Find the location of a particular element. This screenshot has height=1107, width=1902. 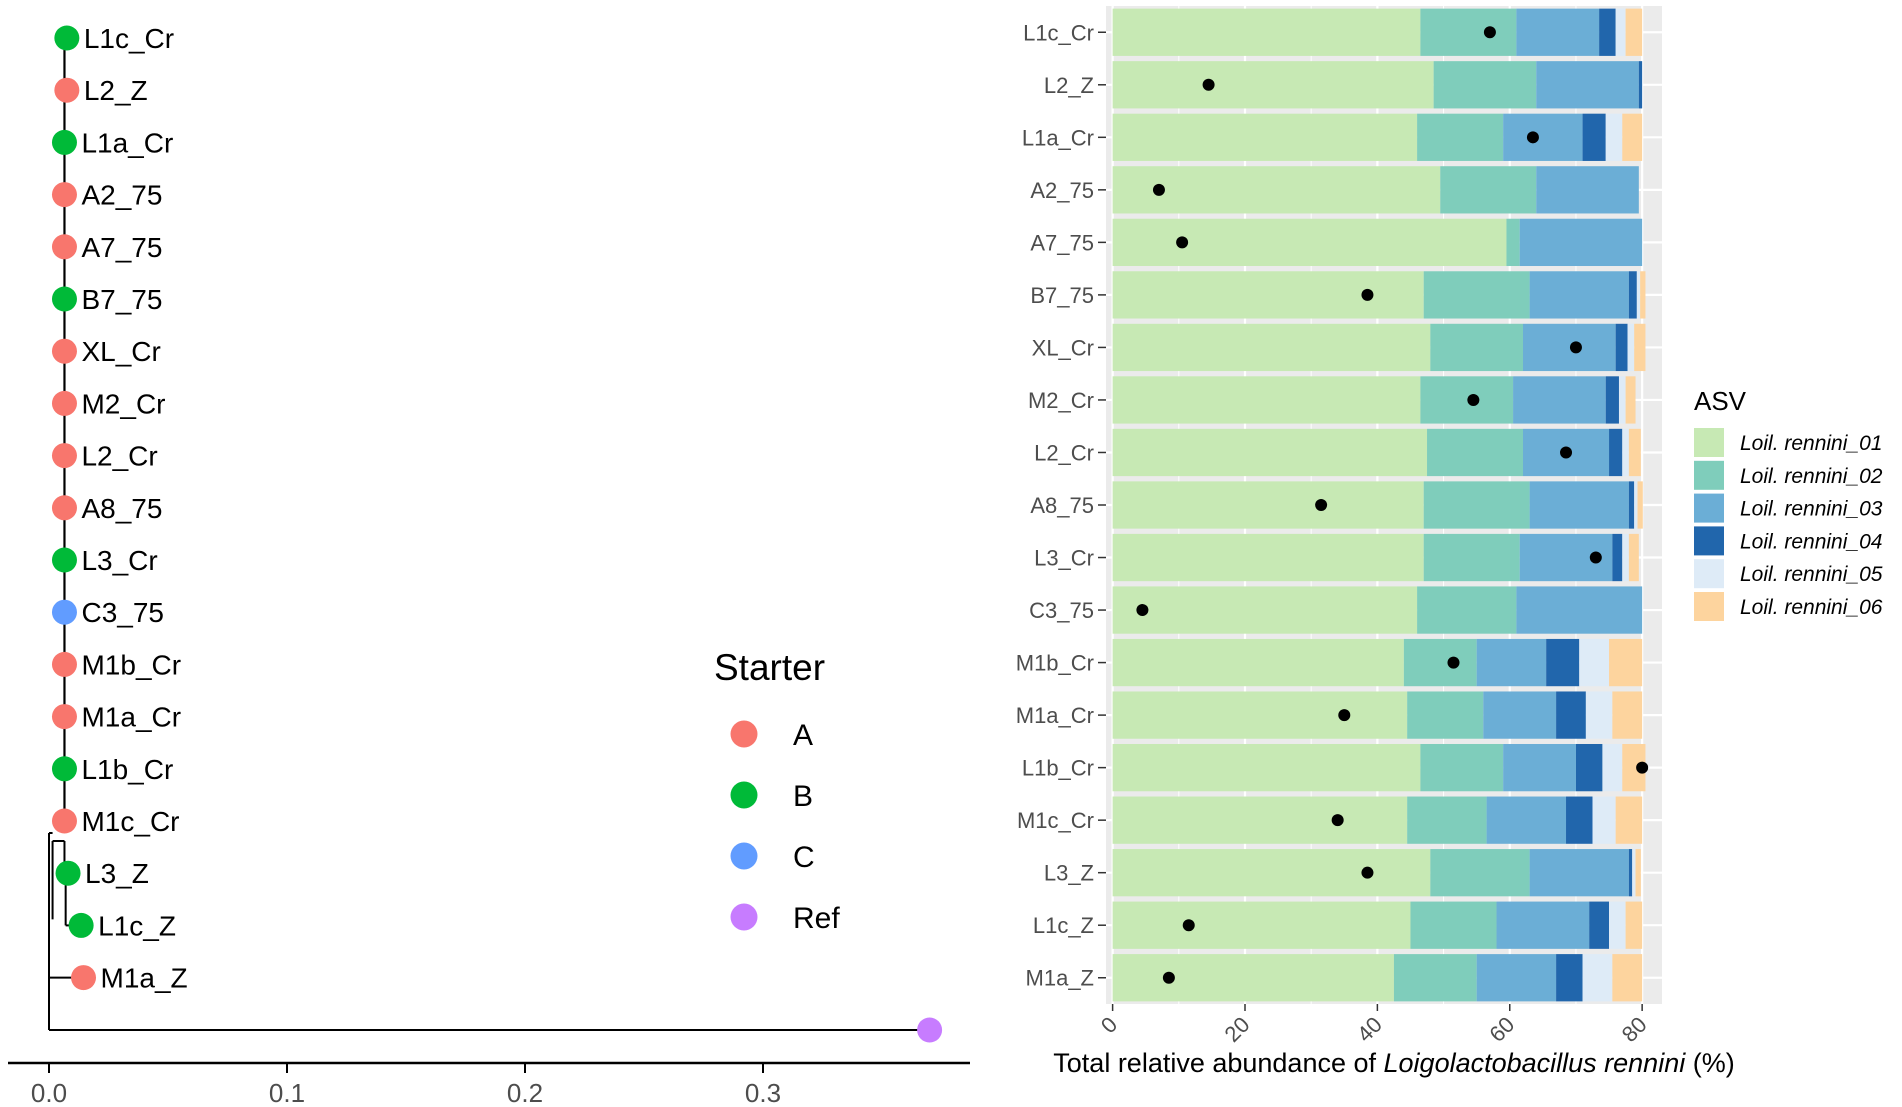

tree-tip-label: XL_Cr is located at coordinates (120, 351).